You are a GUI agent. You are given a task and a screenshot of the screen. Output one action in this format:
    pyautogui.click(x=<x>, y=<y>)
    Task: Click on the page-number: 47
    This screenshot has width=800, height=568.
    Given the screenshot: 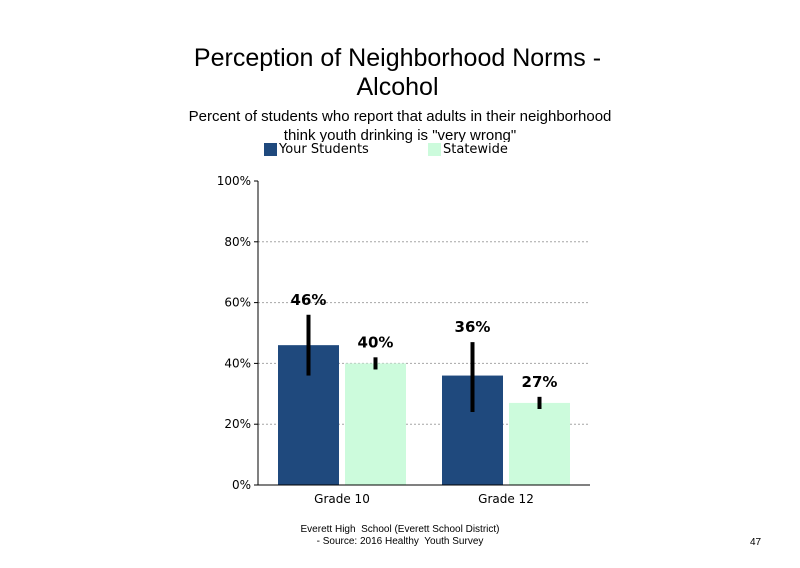 What is the action you would take?
    pyautogui.click(x=756, y=542)
    